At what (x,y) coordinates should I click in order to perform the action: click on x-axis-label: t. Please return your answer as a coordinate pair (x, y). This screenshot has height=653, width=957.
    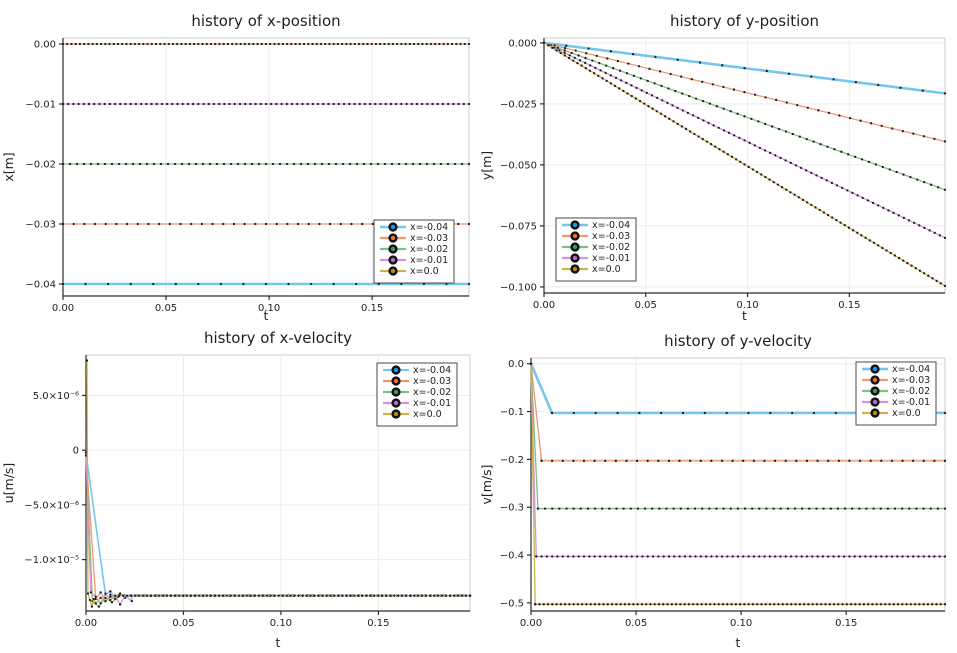
    Looking at the image, I should click on (278, 642).